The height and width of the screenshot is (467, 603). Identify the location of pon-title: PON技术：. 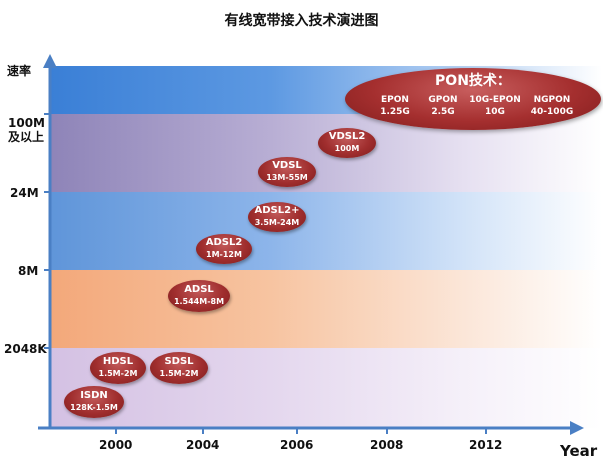
(473, 81).